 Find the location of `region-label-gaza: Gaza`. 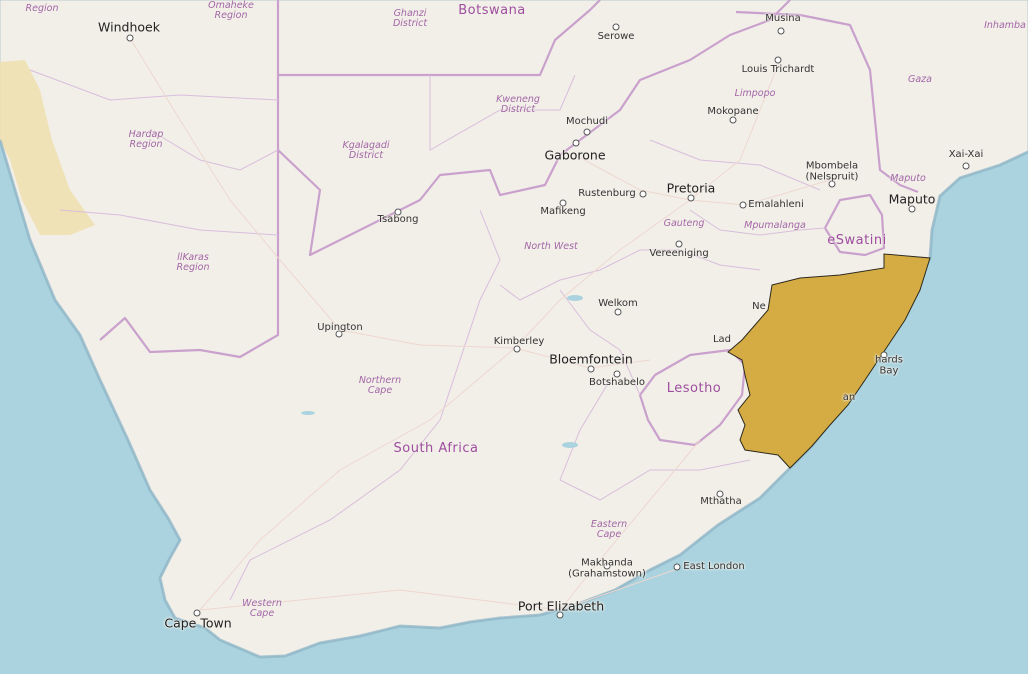

region-label-gaza: Gaza is located at coordinates (920, 80).